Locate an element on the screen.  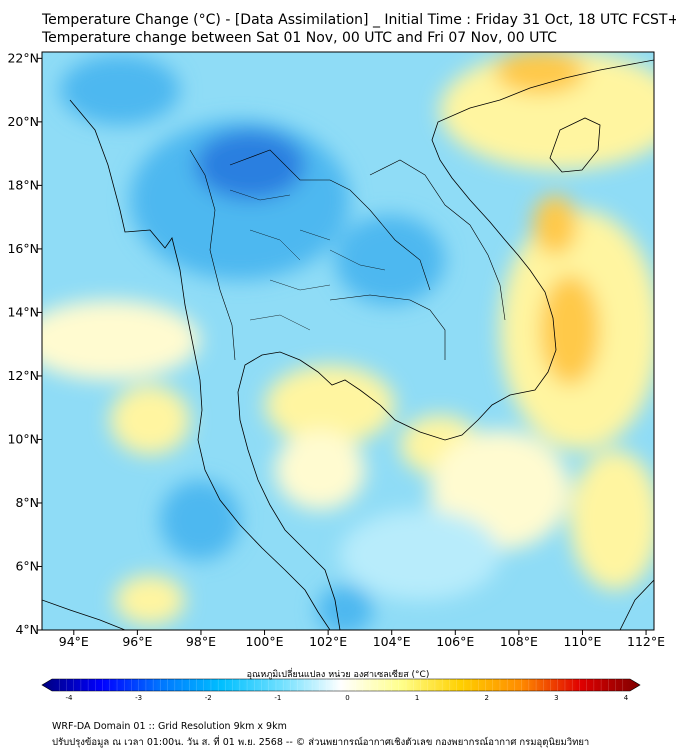
lat-label: 4°N is located at coordinates (27, 629).